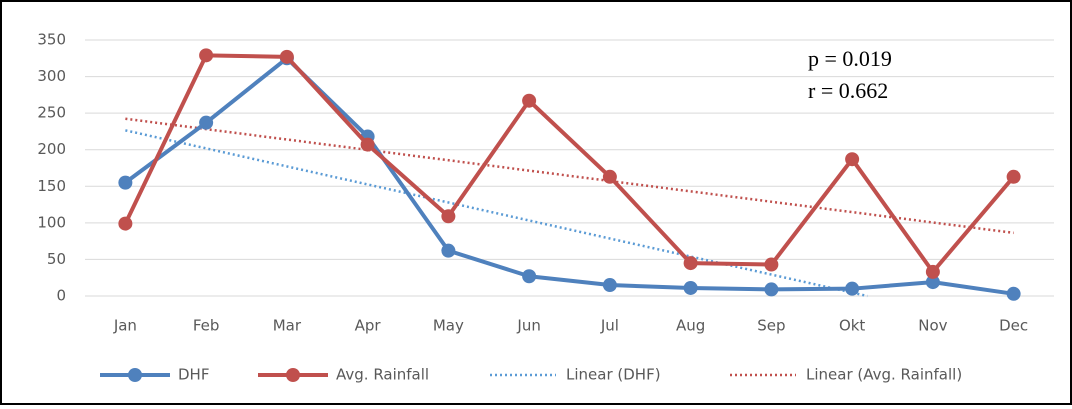 Image resolution: width=1072 pixels, height=409 pixels. Describe the element at coordinates (61, 296) in the screenshot. I see `y-tick-label: 0` at that location.